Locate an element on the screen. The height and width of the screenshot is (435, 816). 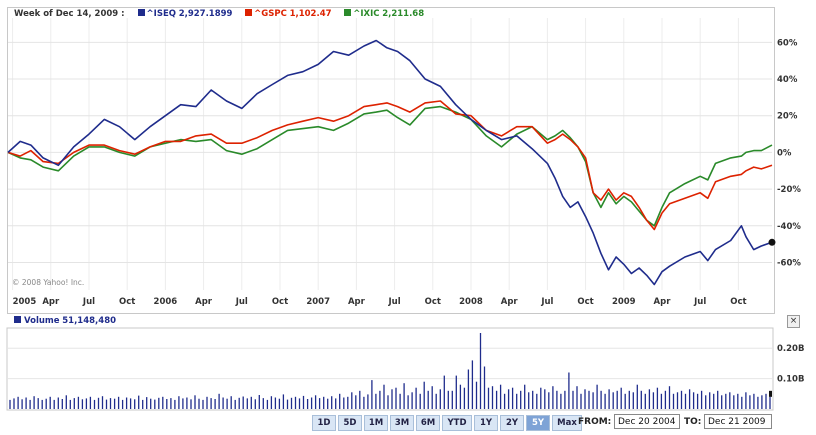
y-tick-label: -40% is located at coordinates (789, 227).